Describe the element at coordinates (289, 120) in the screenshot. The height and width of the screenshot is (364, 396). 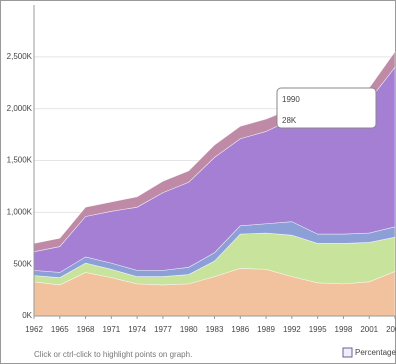
I see `tooltip-value: 28K` at that location.